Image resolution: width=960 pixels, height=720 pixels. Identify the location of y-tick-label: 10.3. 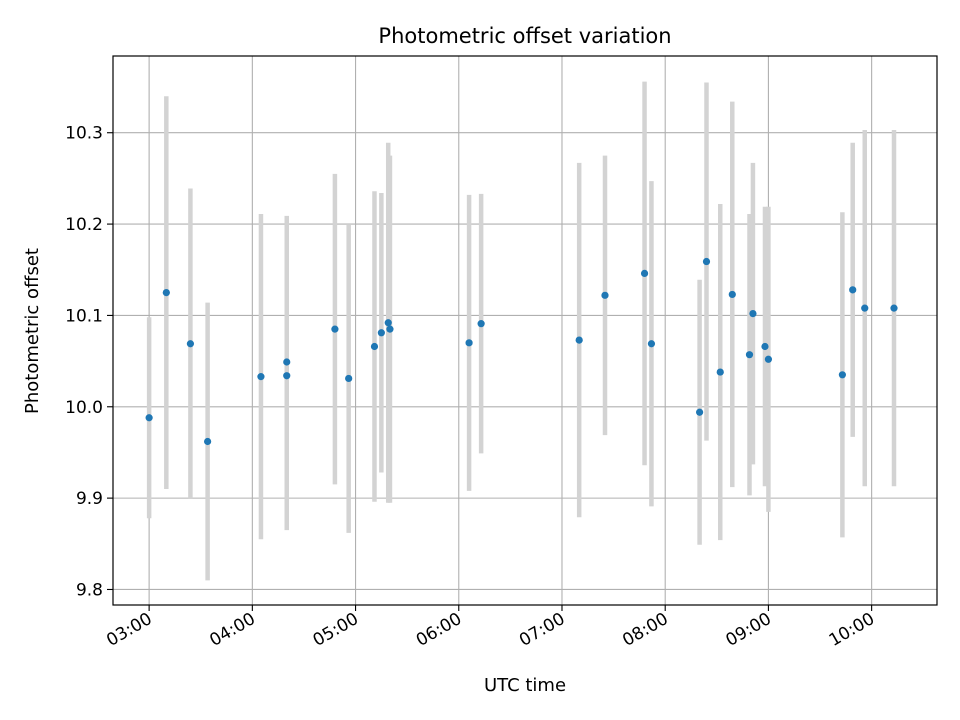
(84, 134).